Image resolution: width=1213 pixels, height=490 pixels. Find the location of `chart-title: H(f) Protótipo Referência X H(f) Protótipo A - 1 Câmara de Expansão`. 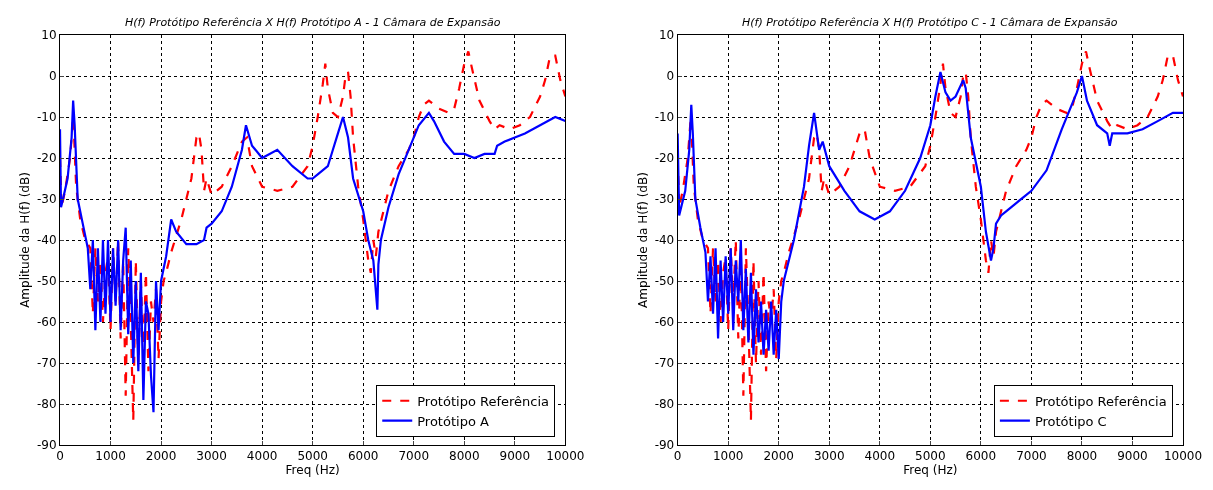

chart-title: H(f) Protótipo Referência X H(f) Protótipo A - 1 Câmara de Expansão is located at coordinates (313, 22).